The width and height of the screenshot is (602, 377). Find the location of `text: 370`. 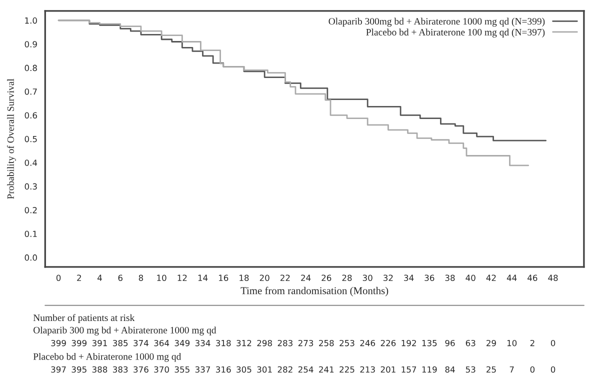

text: 370 is located at coordinates (161, 369).